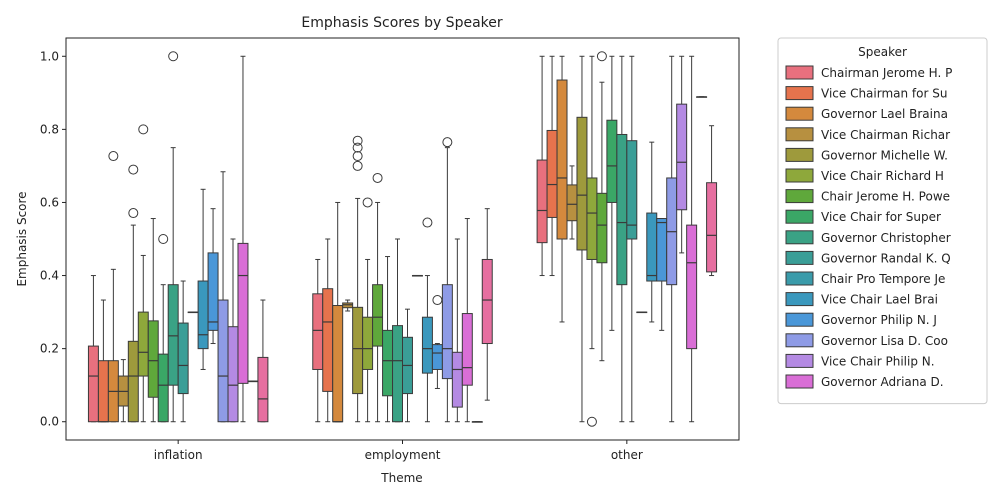 This screenshot has width=1000, height=500. What do you see at coordinates (133, 293) in the screenshot?
I see `box-governor-michelle-w--inflation` at bounding box center [133, 293].